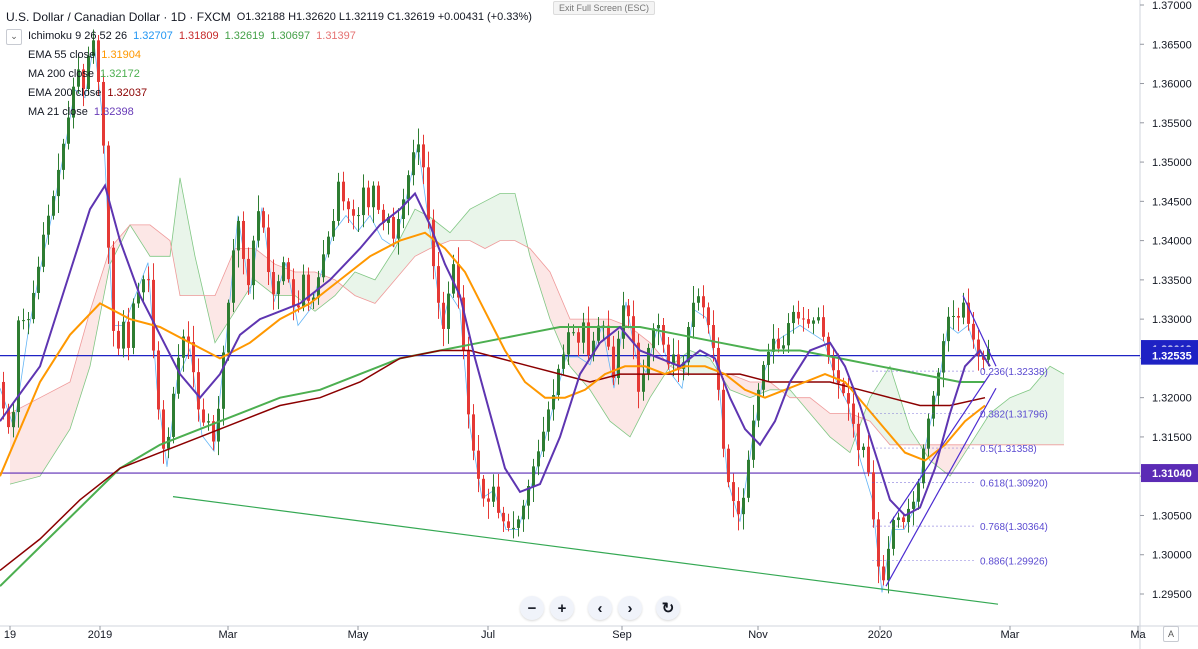  What do you see at coordinates (1014, 527) in the screenshot?
I see `fib-level-label: 0.768(1.30364)` at bounding box center [1014, 527].